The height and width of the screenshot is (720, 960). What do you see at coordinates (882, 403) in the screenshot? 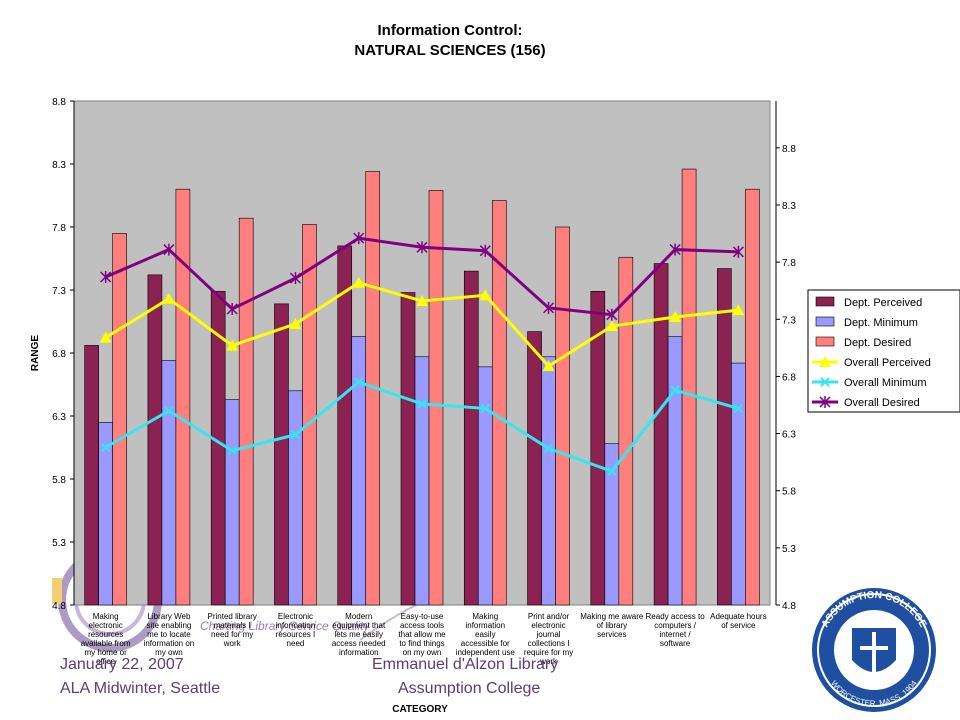
I see `legend-label-overall-desired: Overall Desired` at bounding box center [882, 403].